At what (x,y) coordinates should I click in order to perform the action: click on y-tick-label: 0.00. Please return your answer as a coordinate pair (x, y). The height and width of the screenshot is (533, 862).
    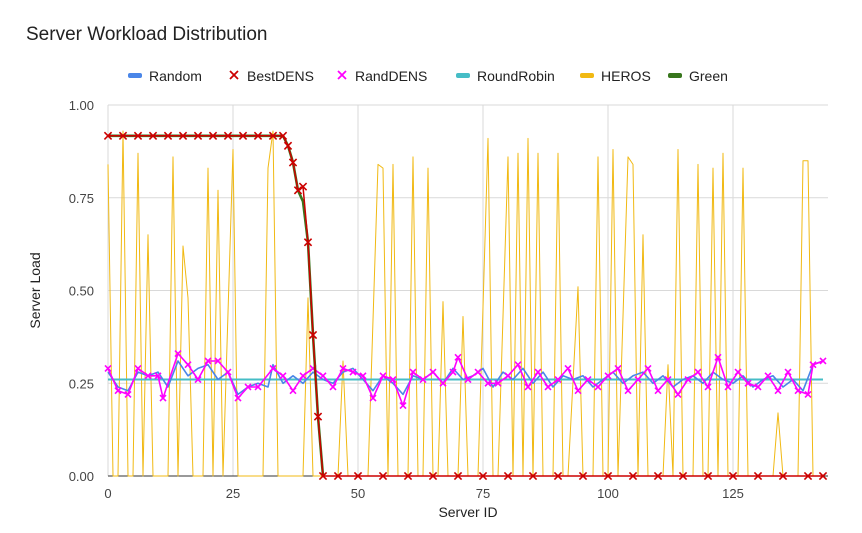
    Looking at the image, I should click on (81, 476).